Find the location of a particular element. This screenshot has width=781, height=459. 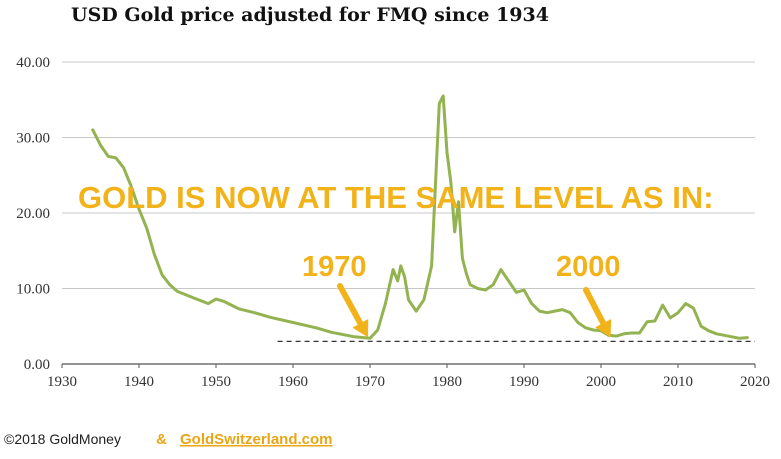

y-axis: 0.00 10.00 20.00 30.00 40.00 is located at coordinates (33, 214).